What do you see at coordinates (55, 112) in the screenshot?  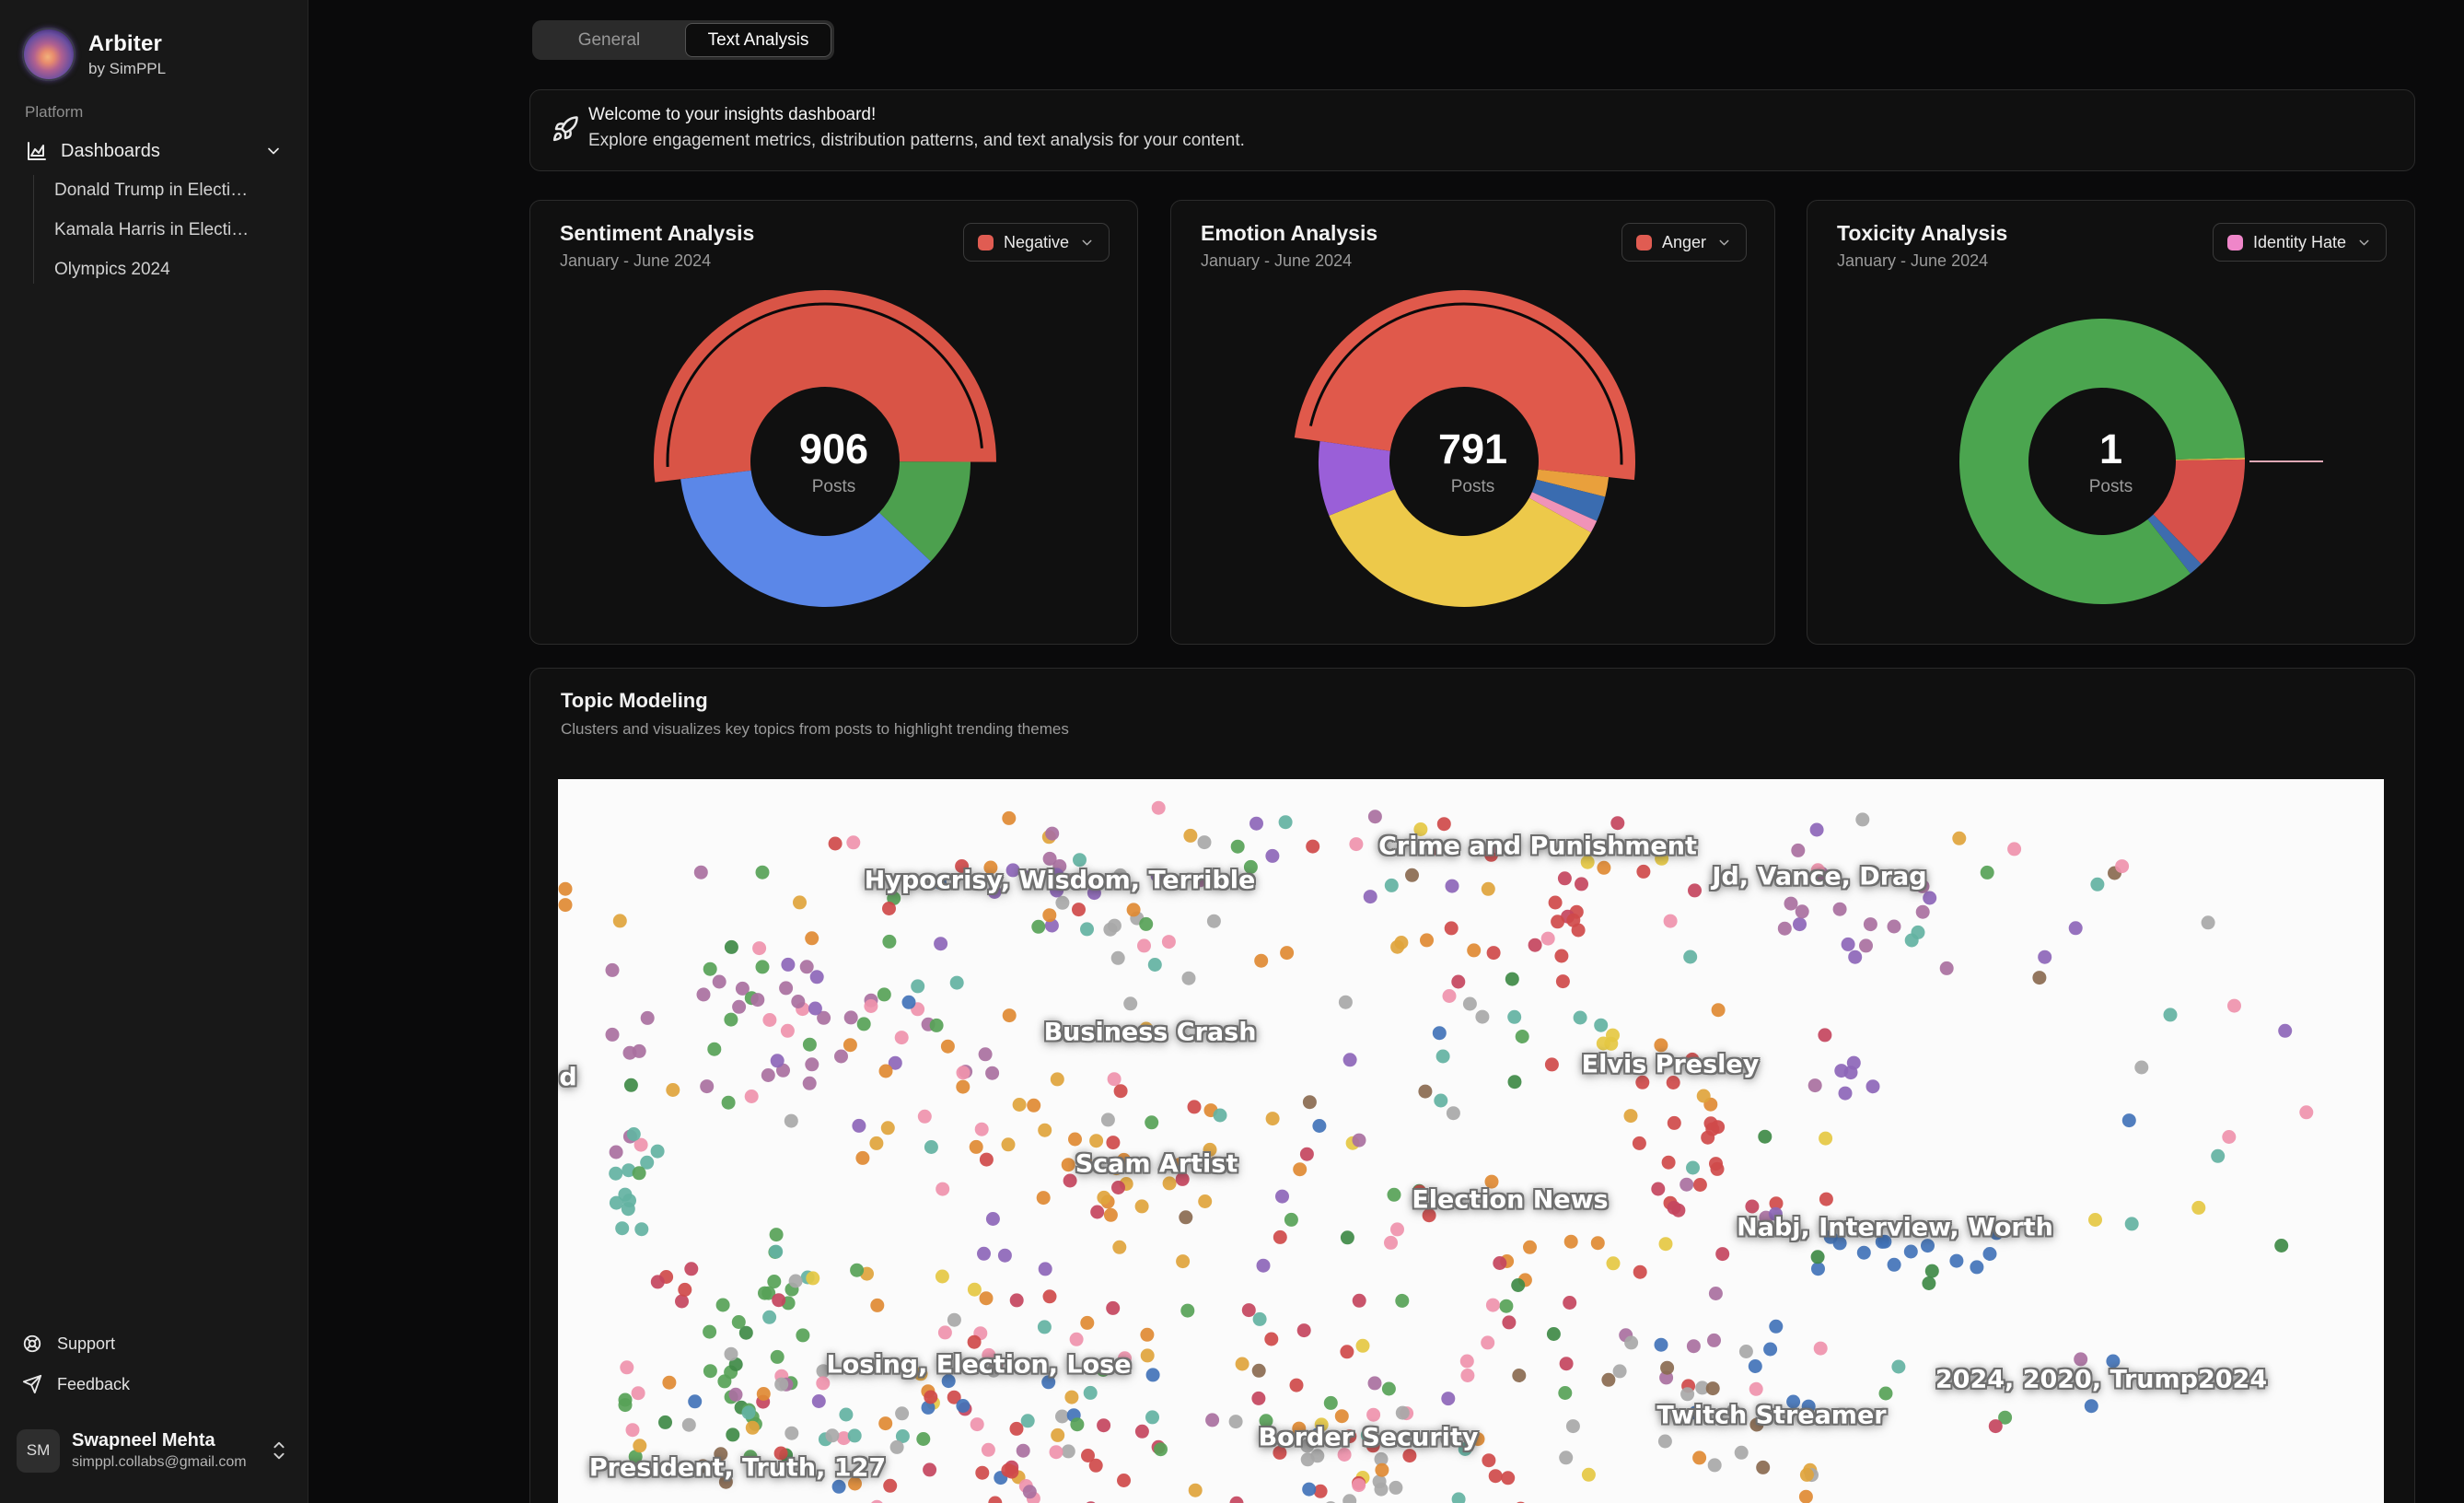 I see `platform-section-label: Platform` at bounding box center [55, 112].